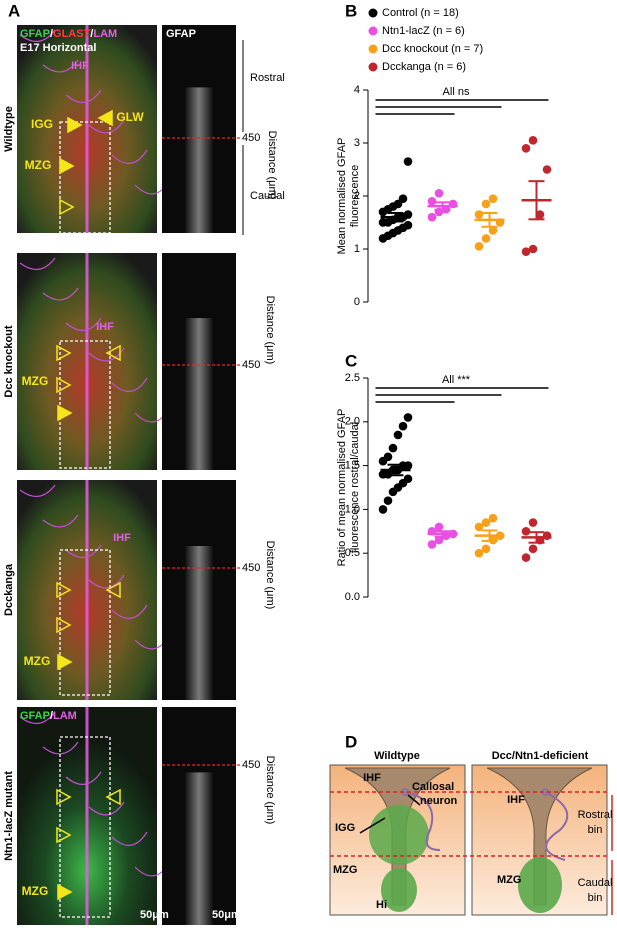  Describe the element at coordinates (342, 488) in the screenshot. I see `y-axis-label: Ratio of mean normalised GFAP` at that location.